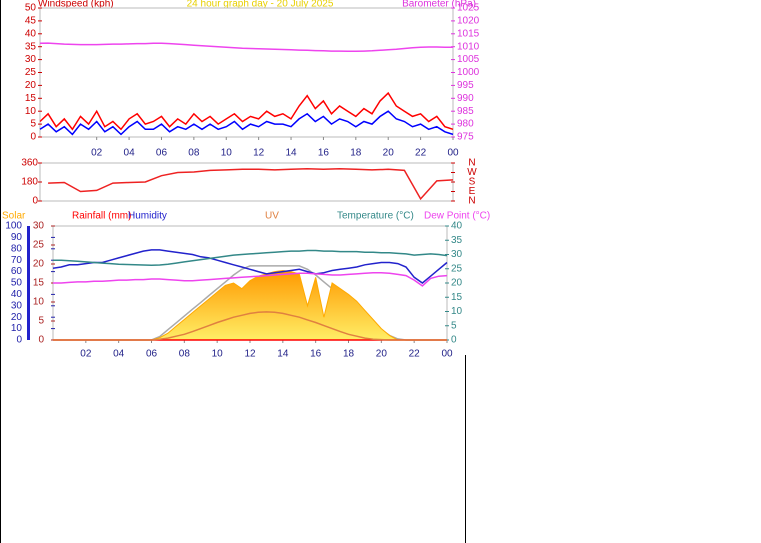  I want to click on y2-tick-label: 975, so click(465, 137).